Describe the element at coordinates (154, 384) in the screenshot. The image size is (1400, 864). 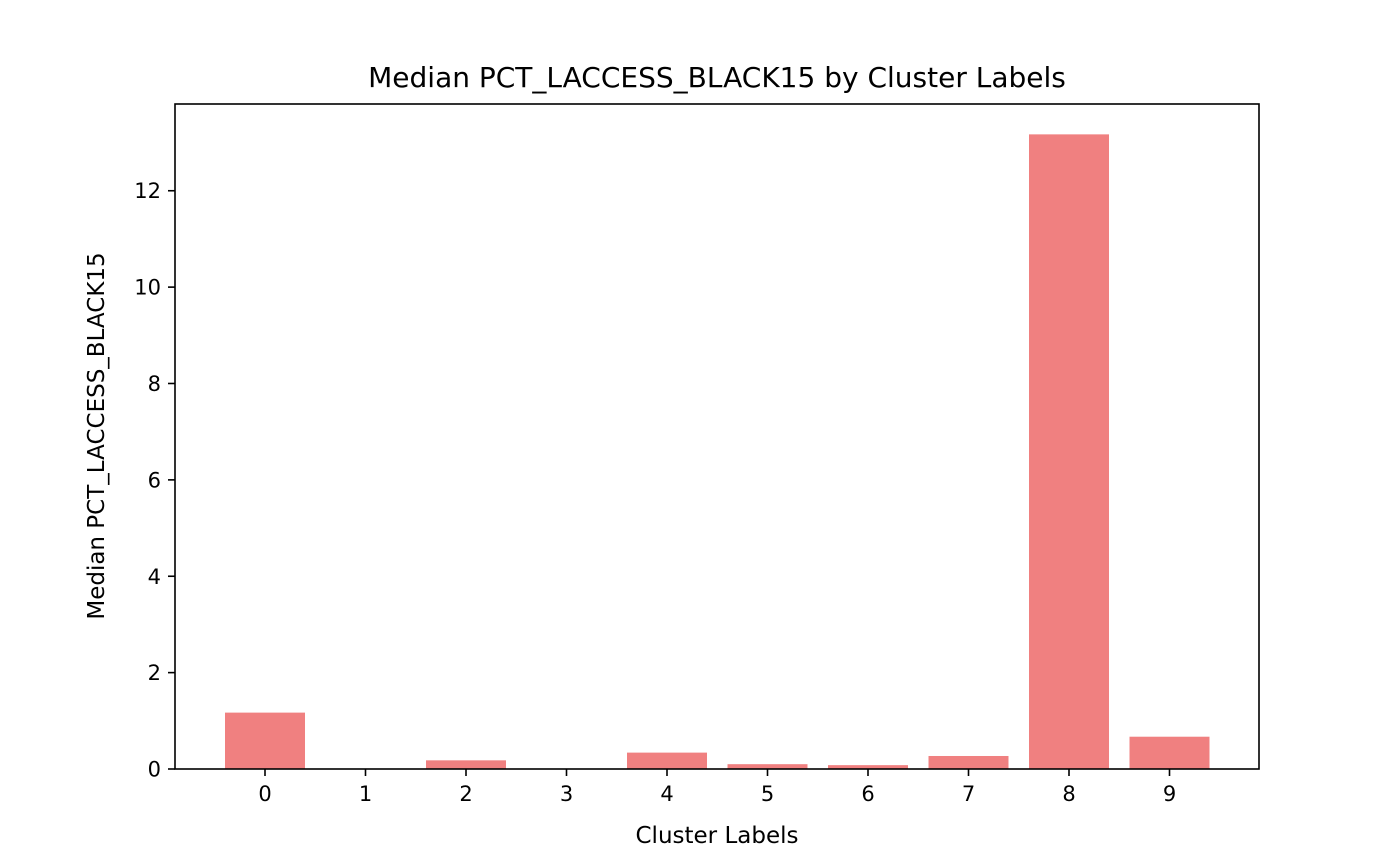
I see `y-tick-label: 8` at that location.